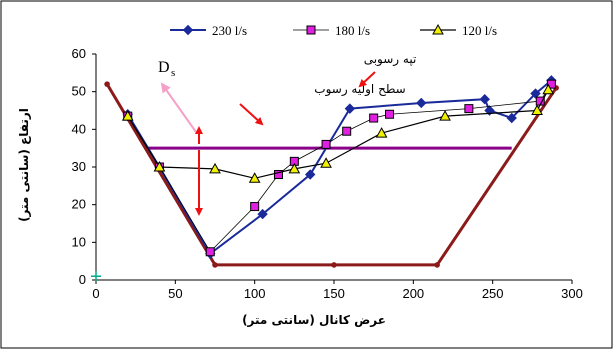 This screenshot has height=349, width=613. Describe the element at coordinates (251, 114) in the screenshot. I see `bed-arrow` at that location.